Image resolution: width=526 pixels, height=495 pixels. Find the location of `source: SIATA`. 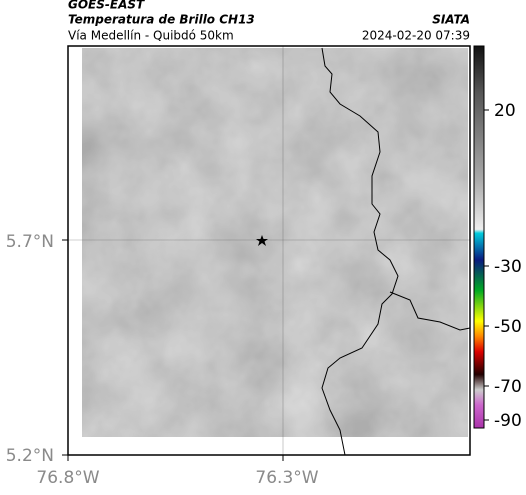

source: SIATA is located at coordinates (451, 20).